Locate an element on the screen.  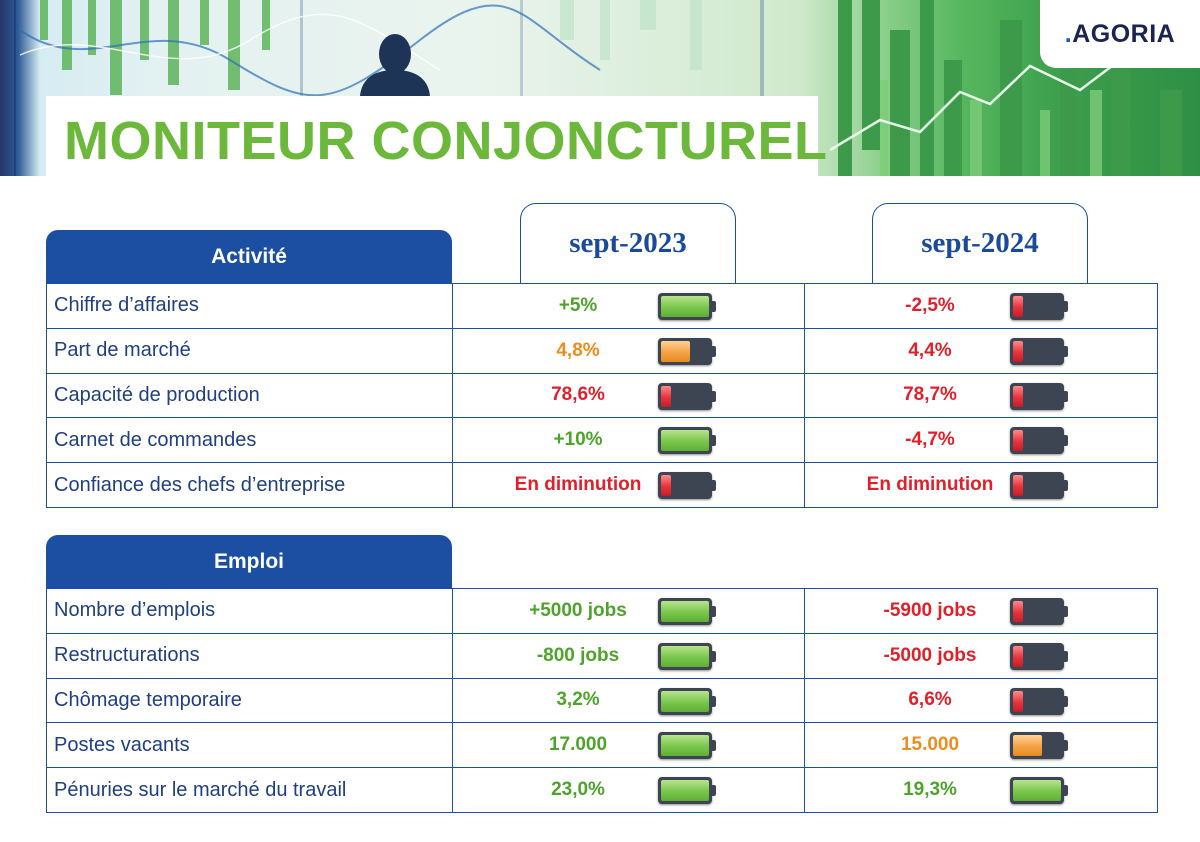
value-cell-2023: 3,2% is located at coordinates (629, 700).